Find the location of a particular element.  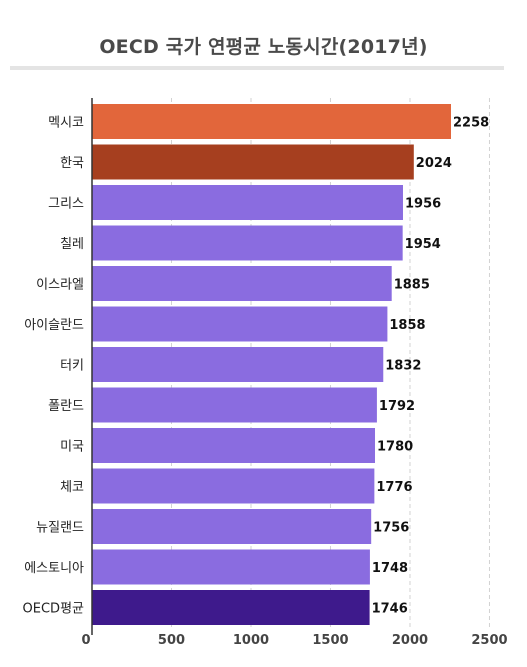

x-tick-label: 1500 is located at coordinates (330, 640).